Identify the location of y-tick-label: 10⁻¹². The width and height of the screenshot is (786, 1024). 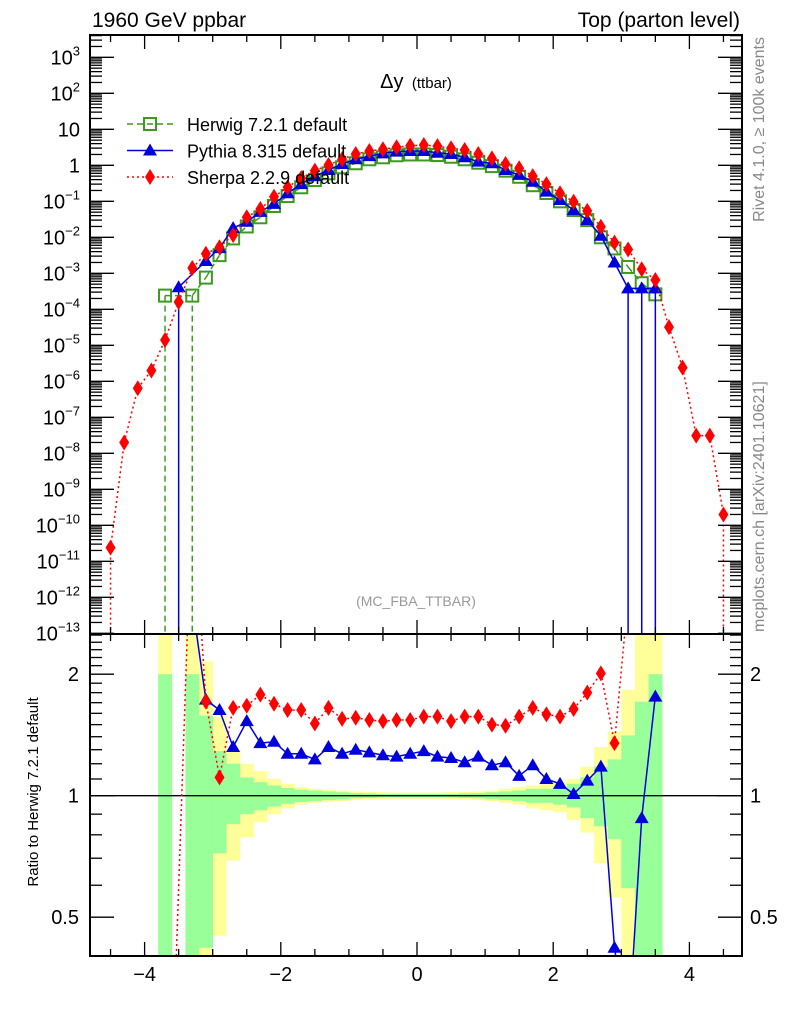
(58, 596).